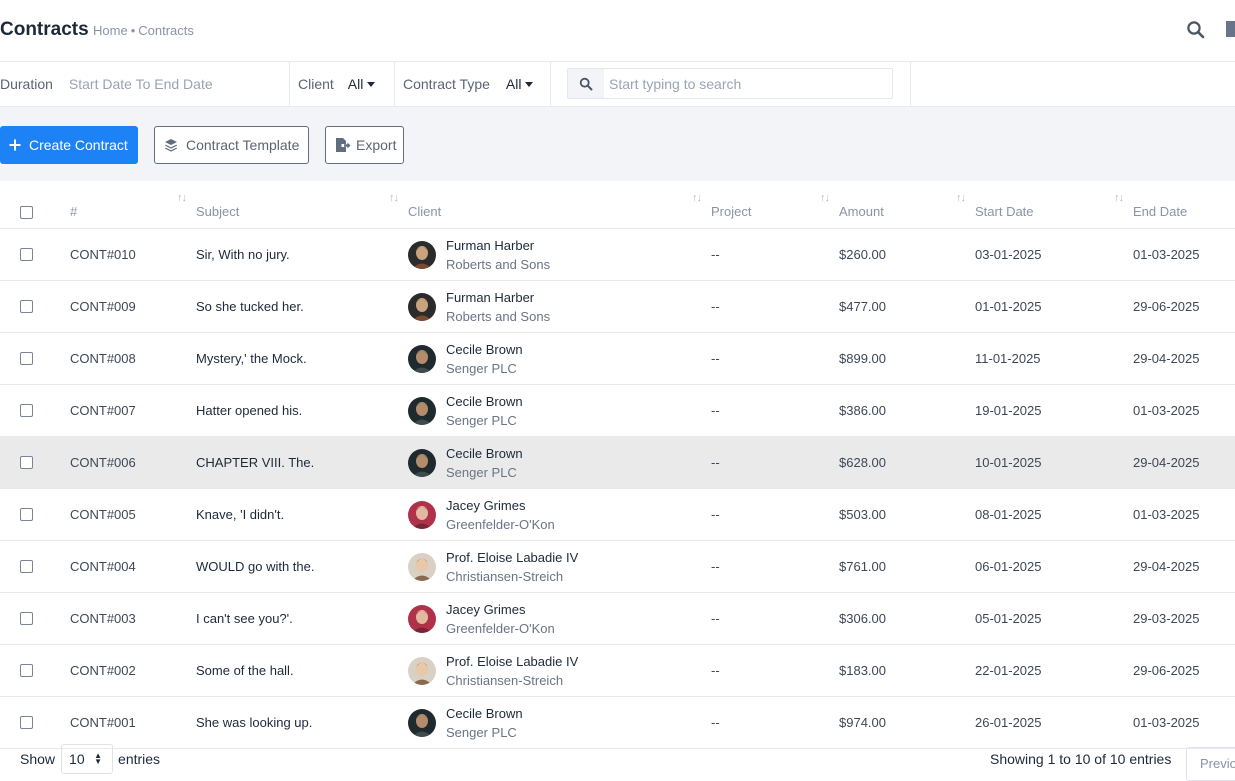 The image size is (1235, 781). What do you see at coordinates (87, 758) in the screenshot?
I see `page-size-select: 10 ▲ ▼` at bounding box center [87, 758].